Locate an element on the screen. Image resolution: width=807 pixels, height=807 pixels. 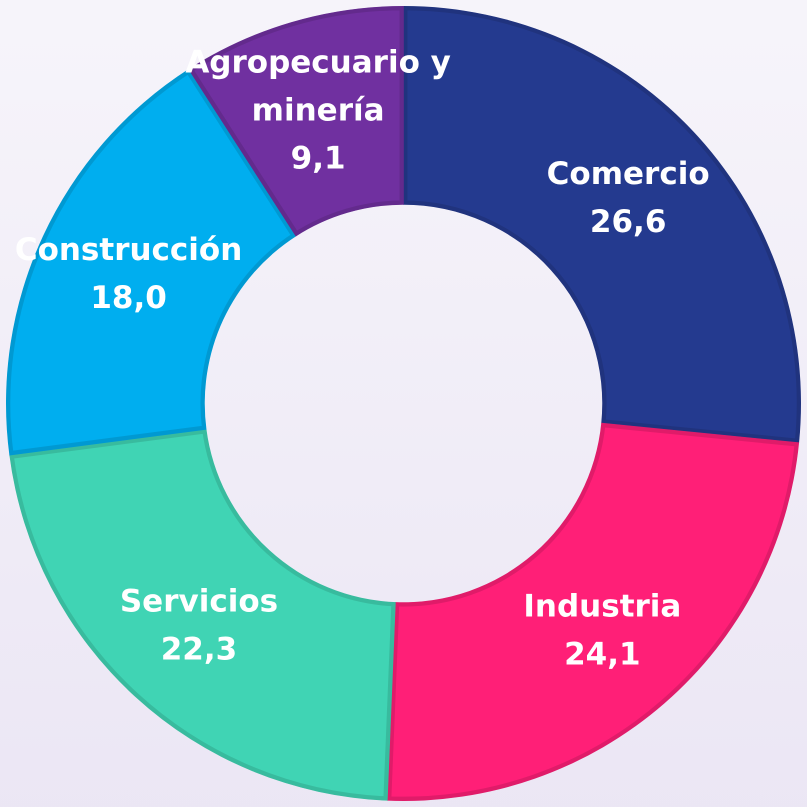
slice-label: Industria is located at coordinates (602, 606).